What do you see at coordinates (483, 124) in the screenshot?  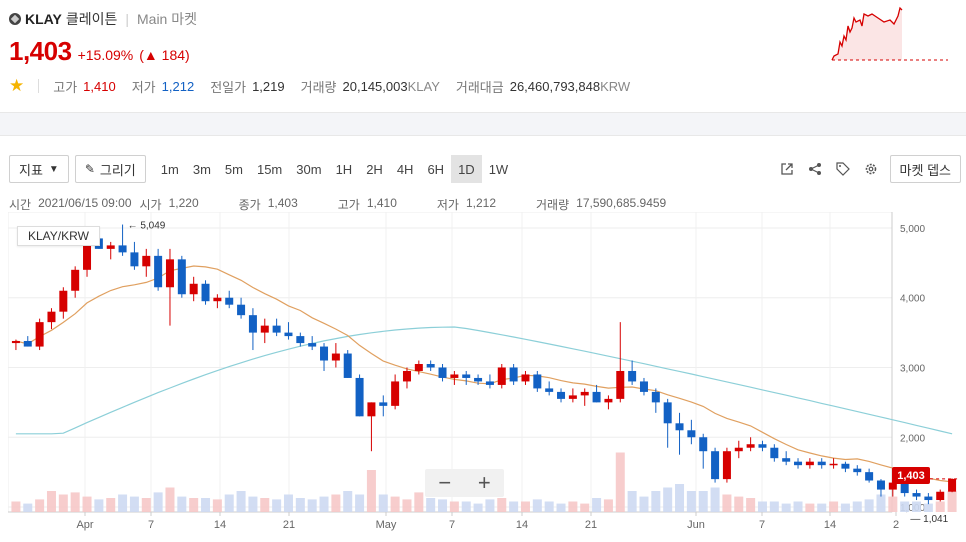 I see `section-divider-band` at bounding box center [483, 124].